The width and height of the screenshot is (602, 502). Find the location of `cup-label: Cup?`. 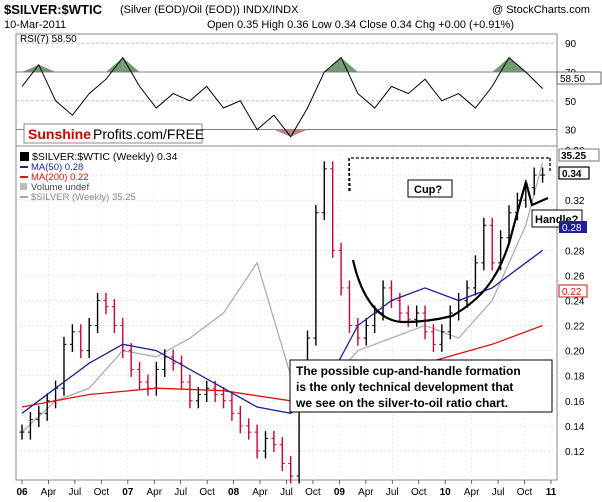

cup-label: Cup? is located at coordinates (428, 190).